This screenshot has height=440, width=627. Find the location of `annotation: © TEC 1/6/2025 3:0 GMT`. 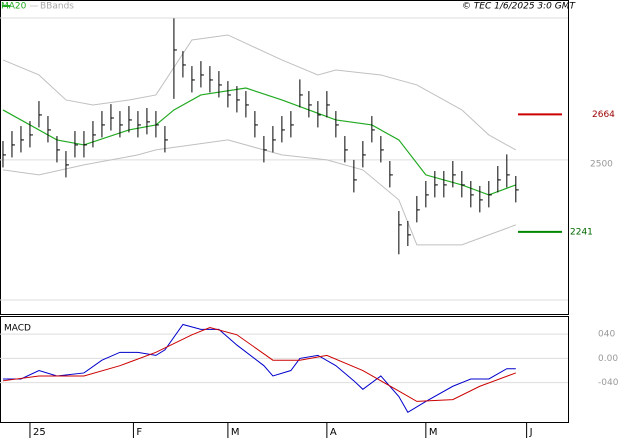

annotation: © TEC 1/6/2025 3:0 GMT is located at coordinates (519, 7).